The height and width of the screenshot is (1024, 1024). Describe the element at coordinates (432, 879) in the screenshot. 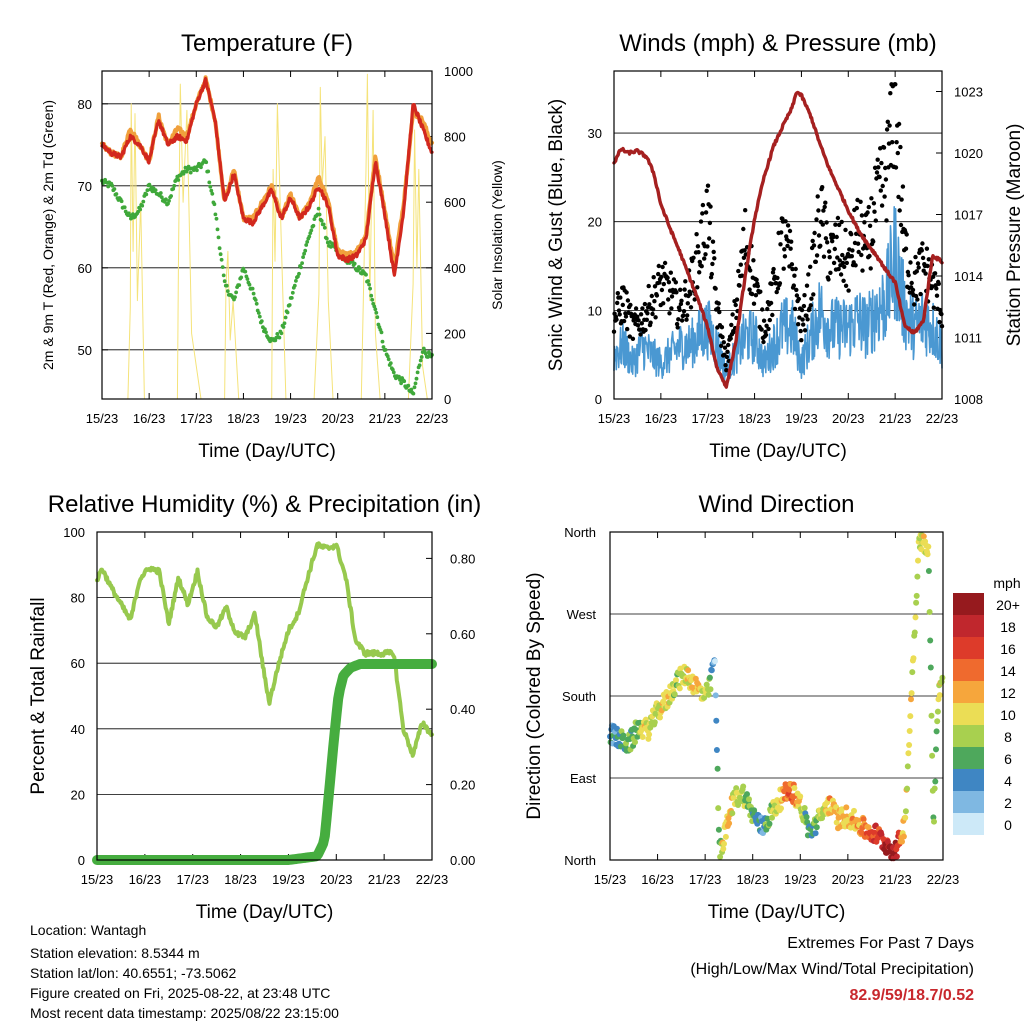

I see `x-tick-label: 22/23` at that location.